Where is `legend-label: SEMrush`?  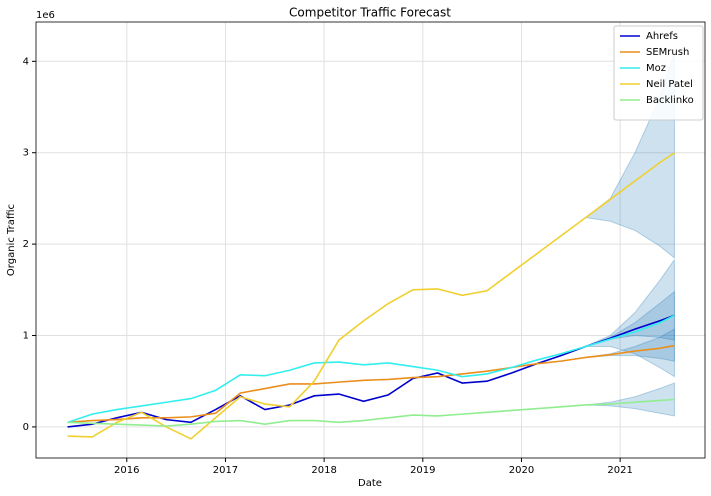
legend-label: SEMrush is located at coordinates (667, 52).